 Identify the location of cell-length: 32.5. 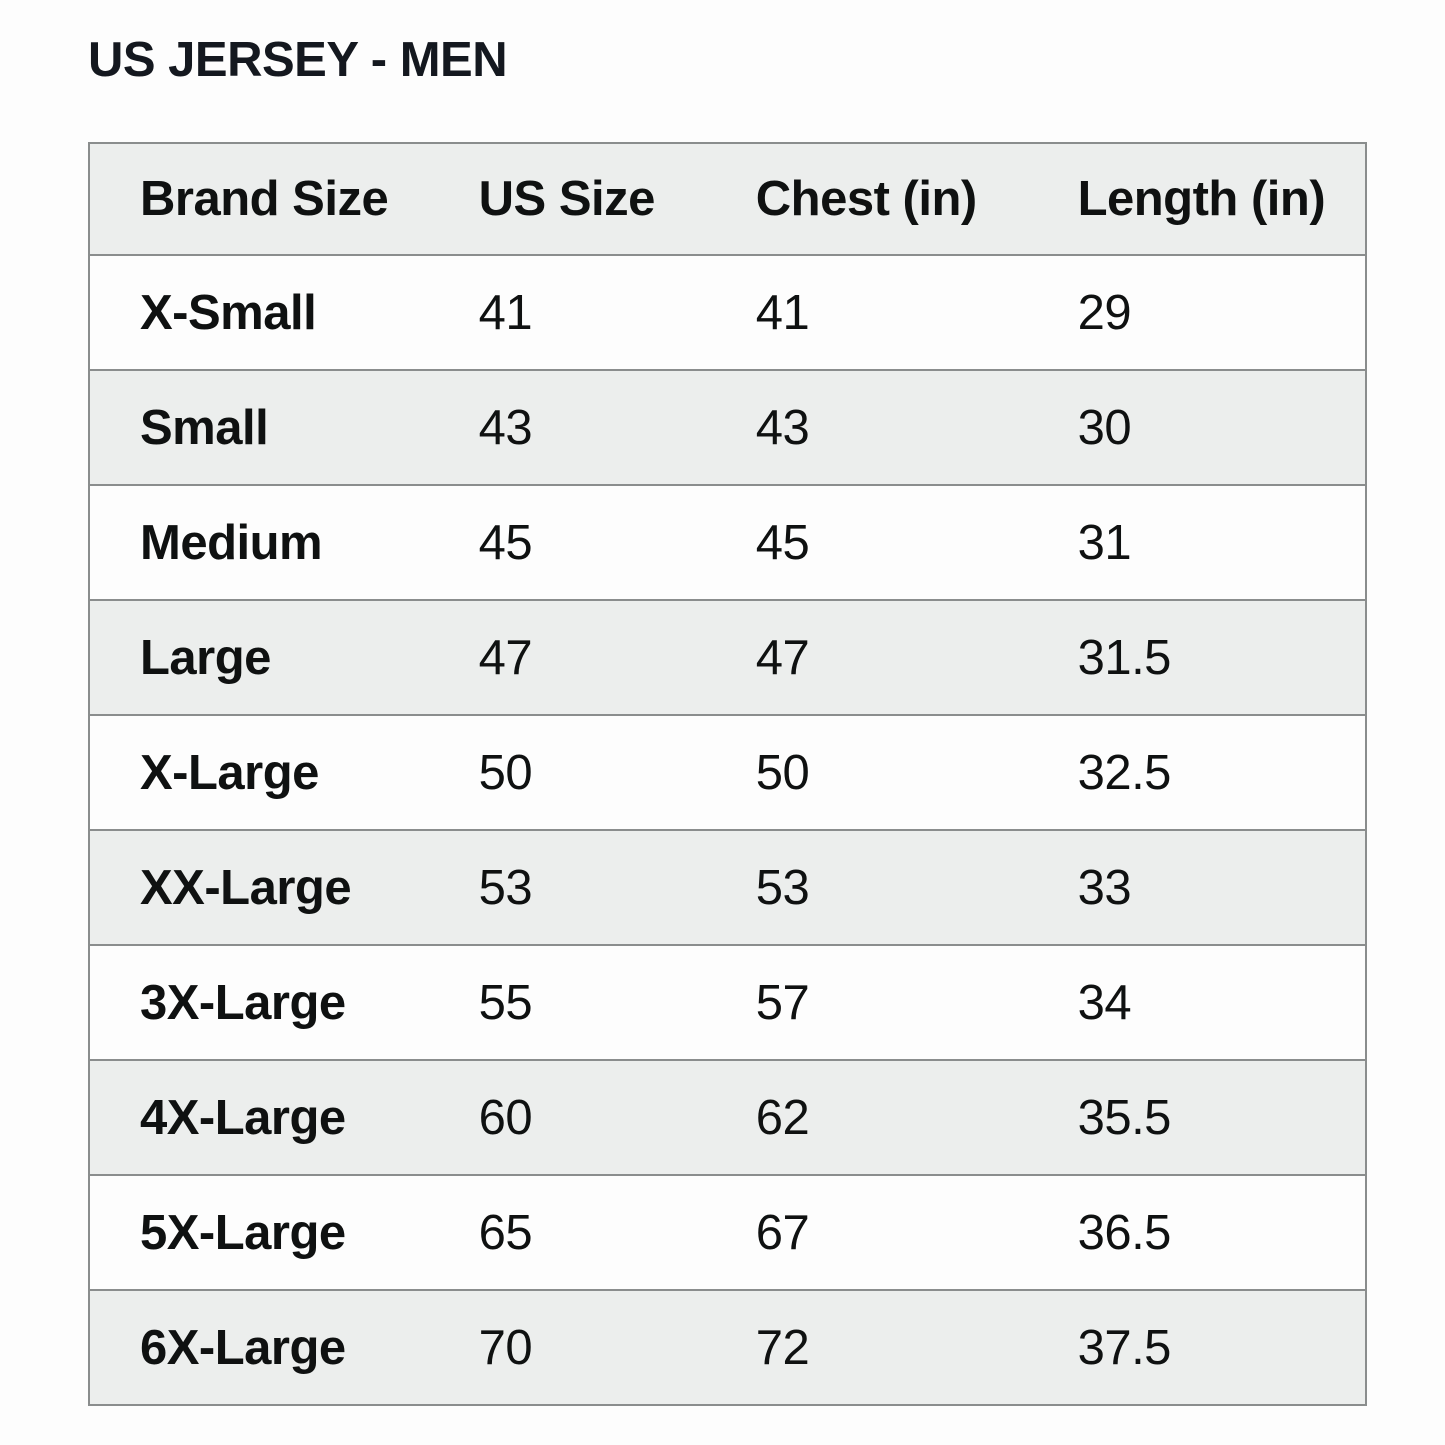
(1196, 772).